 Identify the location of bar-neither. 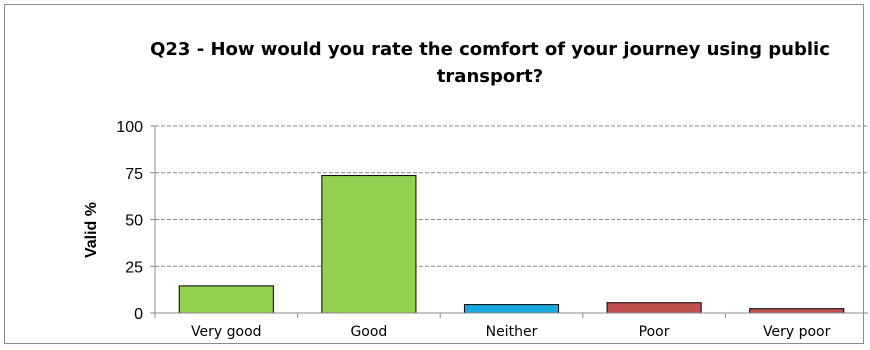
(511, 309).